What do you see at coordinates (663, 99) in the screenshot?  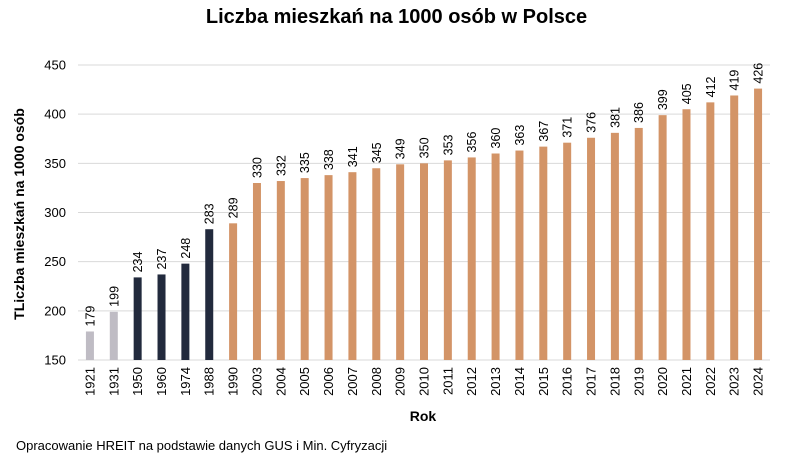 I see `data-label: 399` at bounding box center [663, 99].